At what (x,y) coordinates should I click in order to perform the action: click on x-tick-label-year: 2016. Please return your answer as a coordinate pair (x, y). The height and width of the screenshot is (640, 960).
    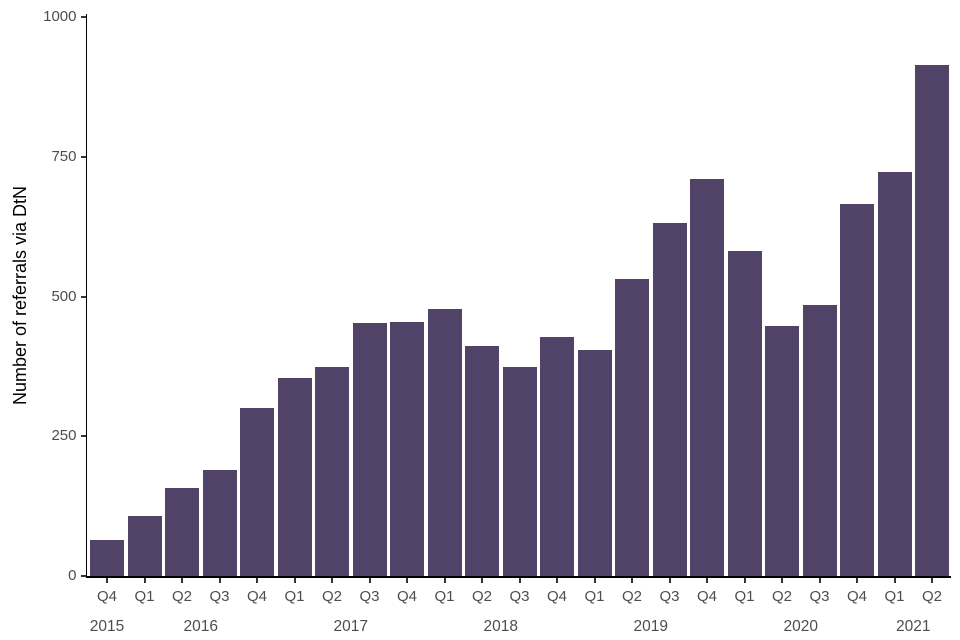
    Looking at the image, I should click on (200, 626).